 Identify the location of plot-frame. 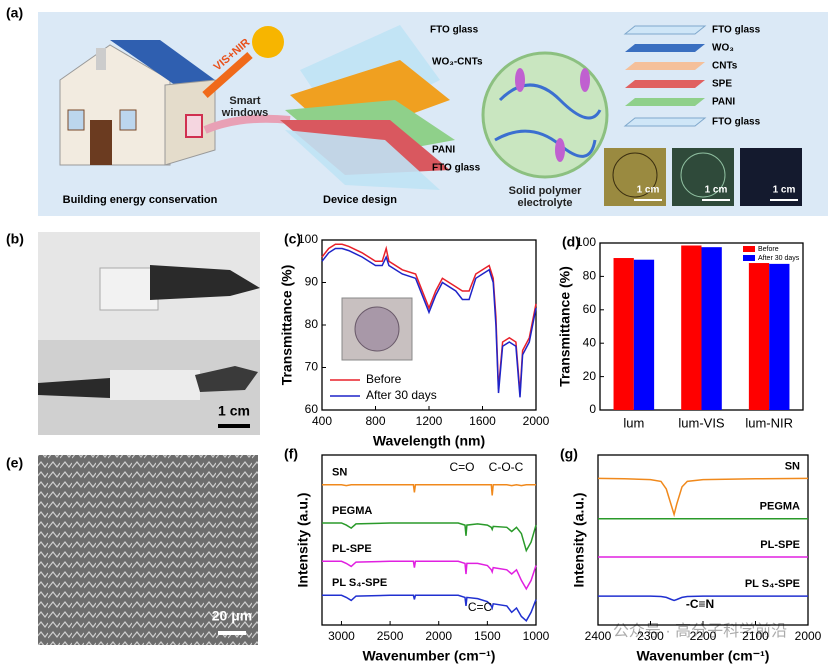
(429, 540).